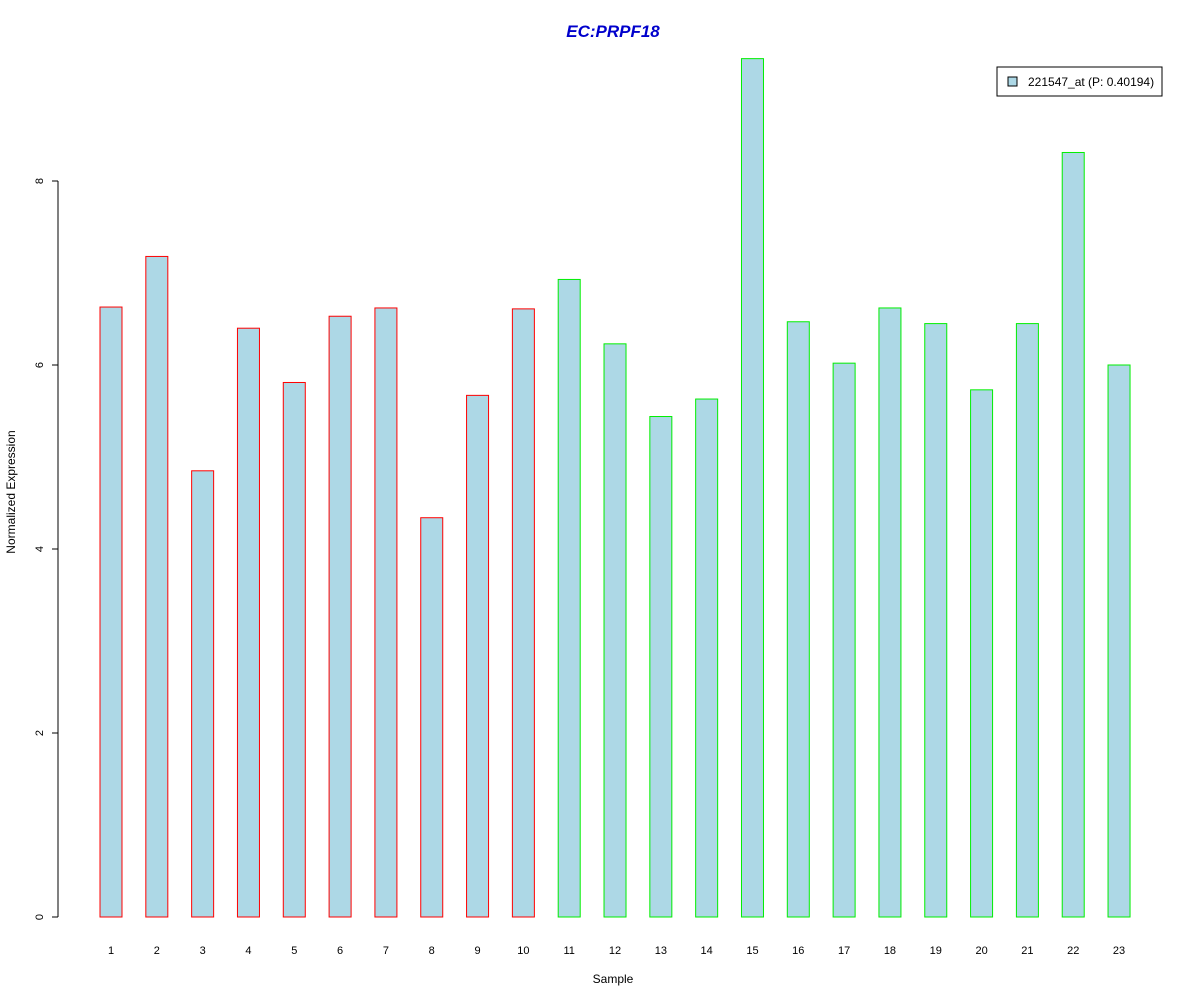 The width and height of the screenshot is (1200, 1000). I want to click on x-tick-label-6: 6, so click(340, 951).